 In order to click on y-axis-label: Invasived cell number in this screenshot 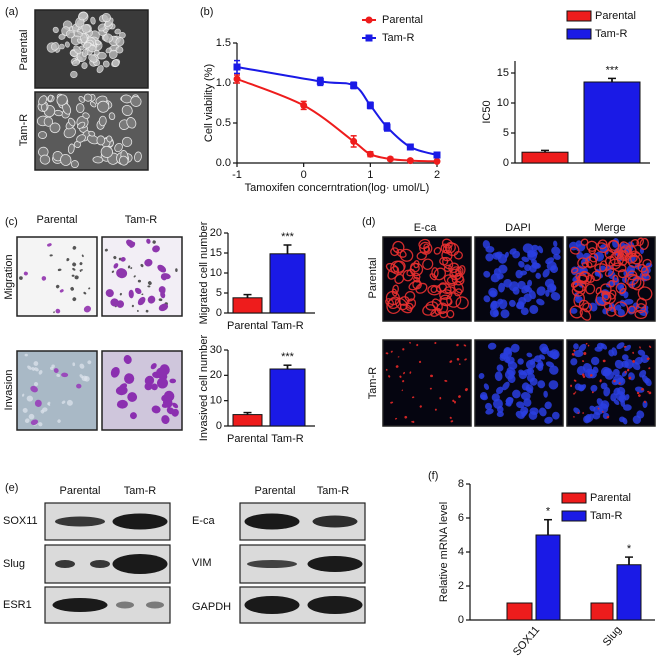, I will do `click(204, 387)`.